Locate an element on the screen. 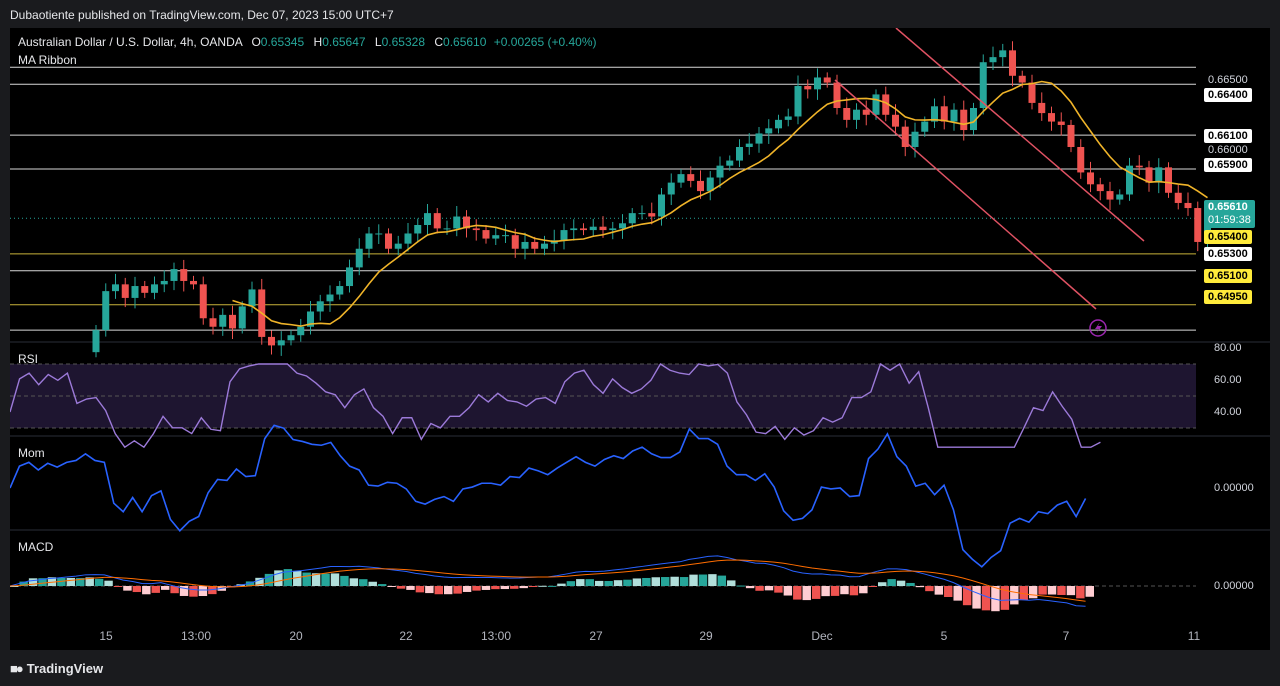 Image resolution: width=1280 pixels, height=686 pixels. time-axis-label: 13:00 is located at coordinates (496, 636).